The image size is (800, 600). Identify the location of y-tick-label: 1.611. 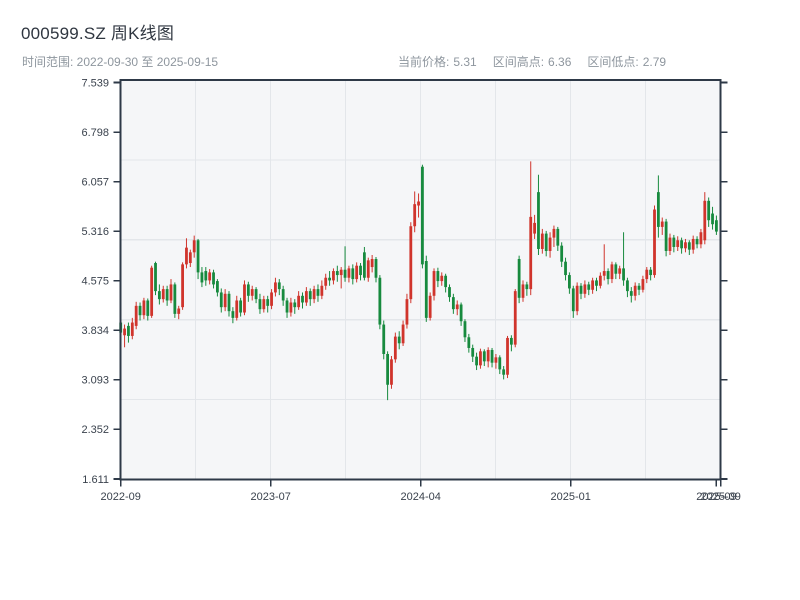
(95, 480).